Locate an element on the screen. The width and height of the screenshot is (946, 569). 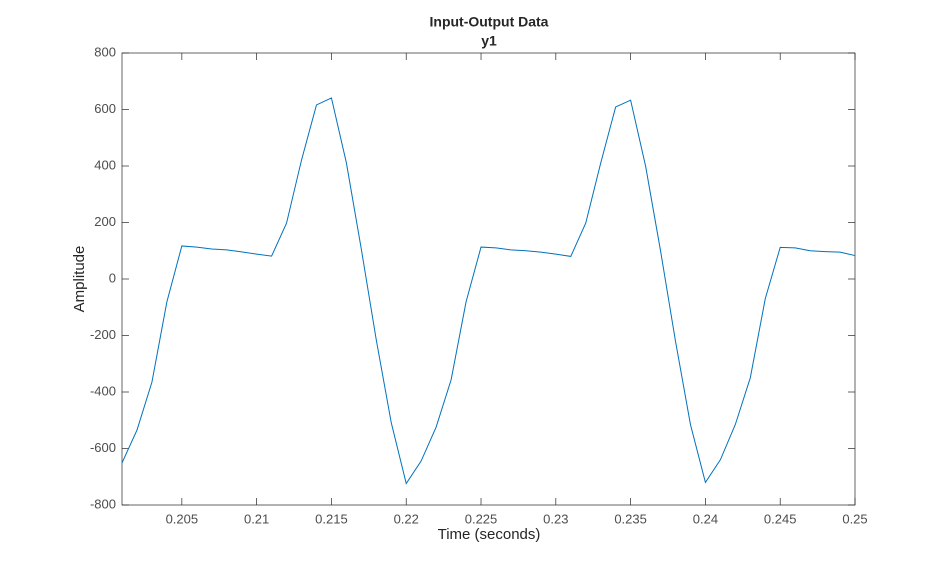
x-tick-label: 0.215 is located at coordinates (331, 518).